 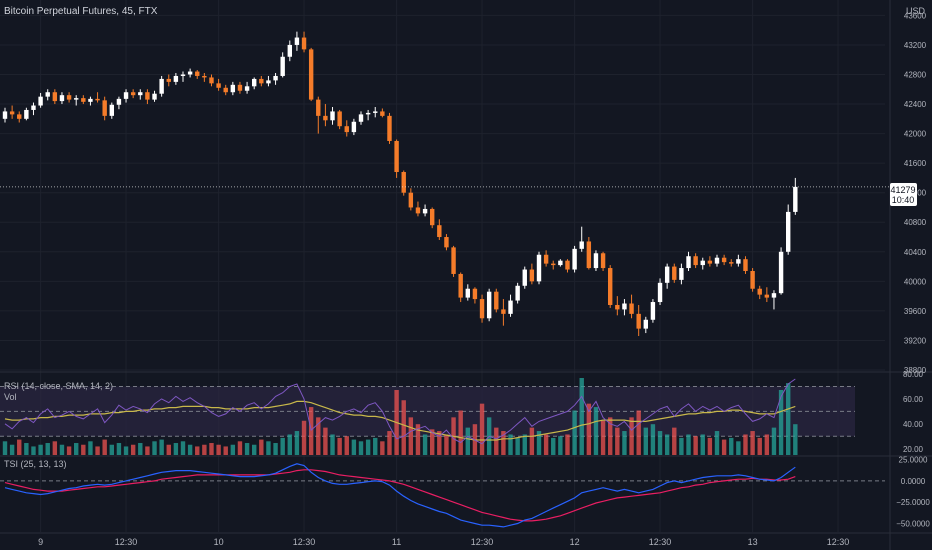 What do you see at coordinates (35, 464) in the screenshot?
I see `tsi-title: TSI (25, 13, 13)` at bounding box center [35, 464].